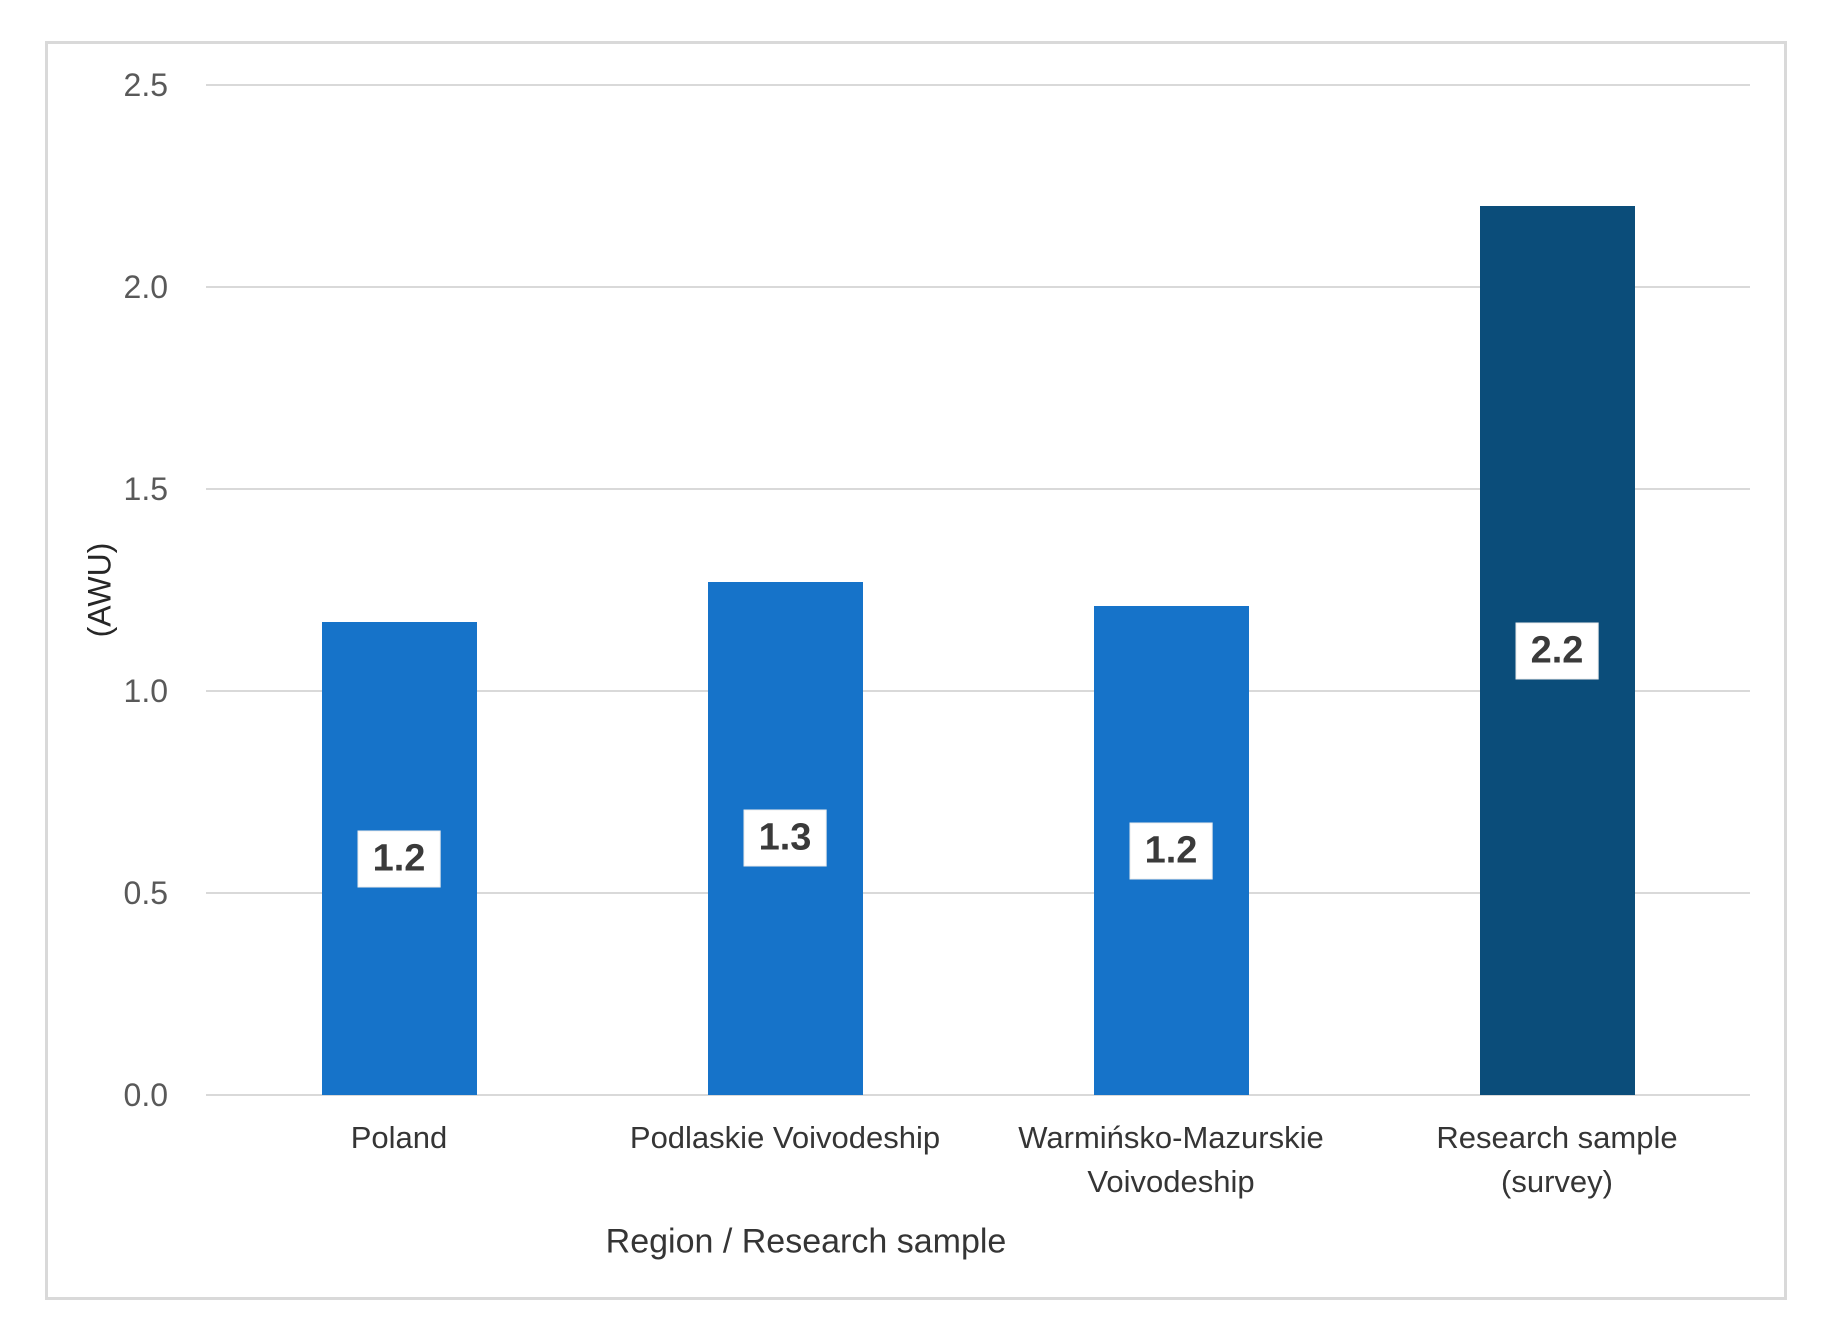 The image size is (1827, 1341). Describe the element at coordinates (1171, 1160) in the screenshot. I see `x-category-label: Warmińsko-Mazurskie Voivodeship` at that location.